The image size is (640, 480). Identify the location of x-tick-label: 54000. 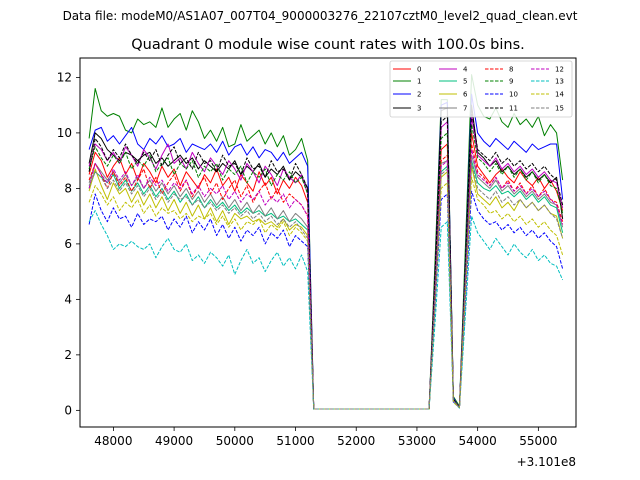
(478, 441).